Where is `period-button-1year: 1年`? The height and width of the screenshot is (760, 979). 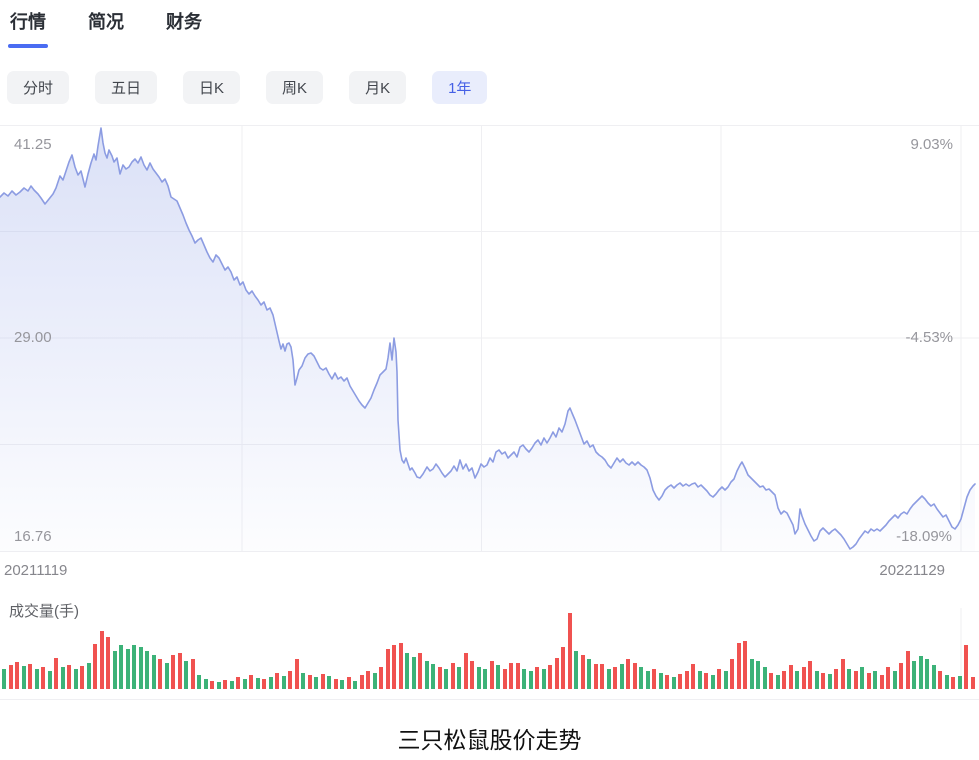
period-button-1year: 1年 is located at coordinates (460, 87).